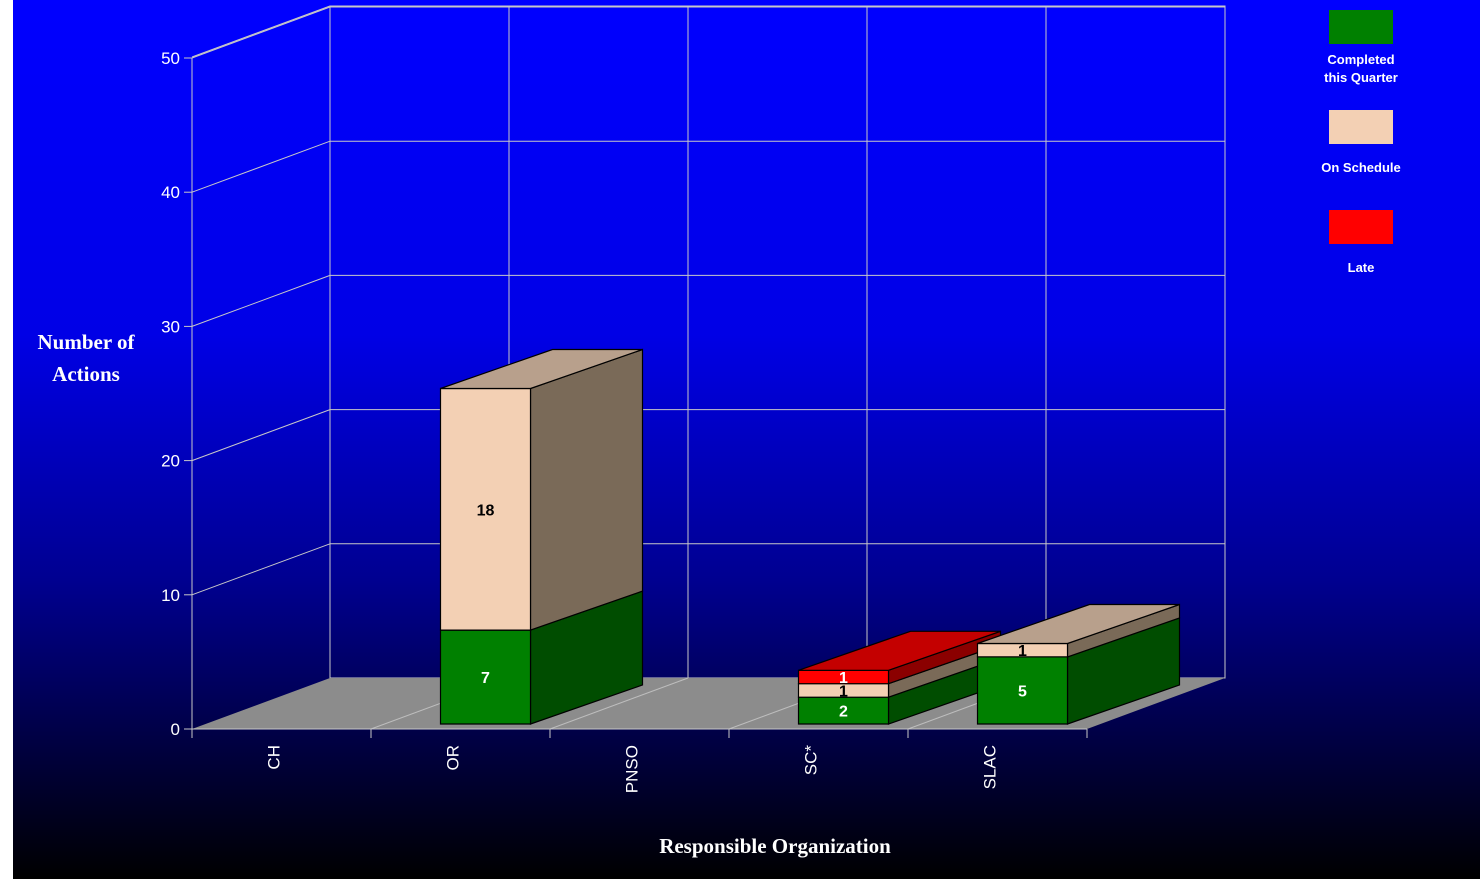 This screenshot has height=893, width=1480. What do you see at coordinates (86, 342) in the screenshot?
I see `y-axis-title: Number of` at bounding box center [86, 342].